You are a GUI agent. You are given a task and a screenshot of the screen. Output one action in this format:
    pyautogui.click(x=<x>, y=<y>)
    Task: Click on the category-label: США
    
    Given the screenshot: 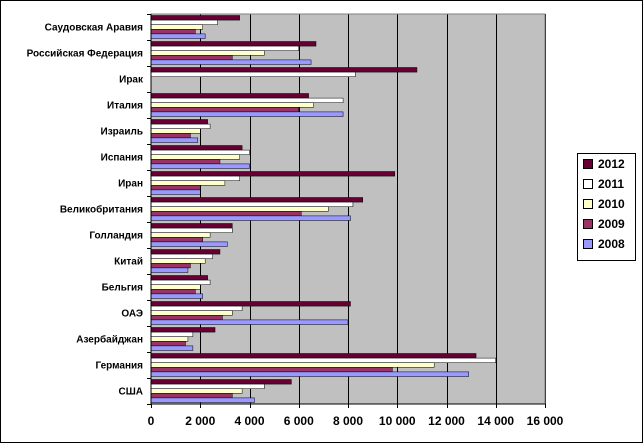 What is the action you would take?
    pyautogui.click(x=131, y=392)
    